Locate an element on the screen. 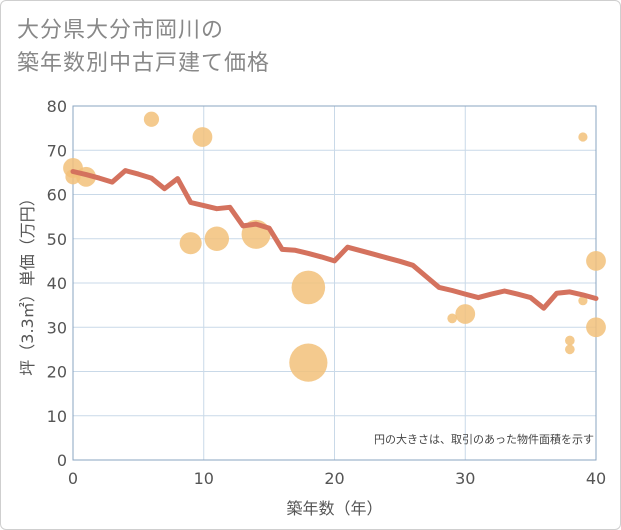 This screenshot has width=621, height=530. y-axis-title: 坪（3.3㎡）単価（万円） is located at coordinates (27, 282).